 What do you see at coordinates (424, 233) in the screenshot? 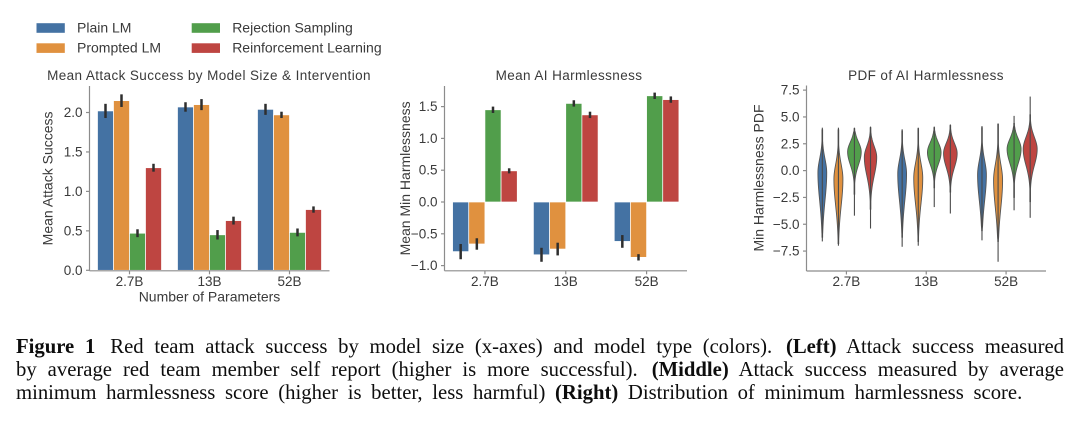
I see `svg-text: −0.5` at bounding box center [424, 233].